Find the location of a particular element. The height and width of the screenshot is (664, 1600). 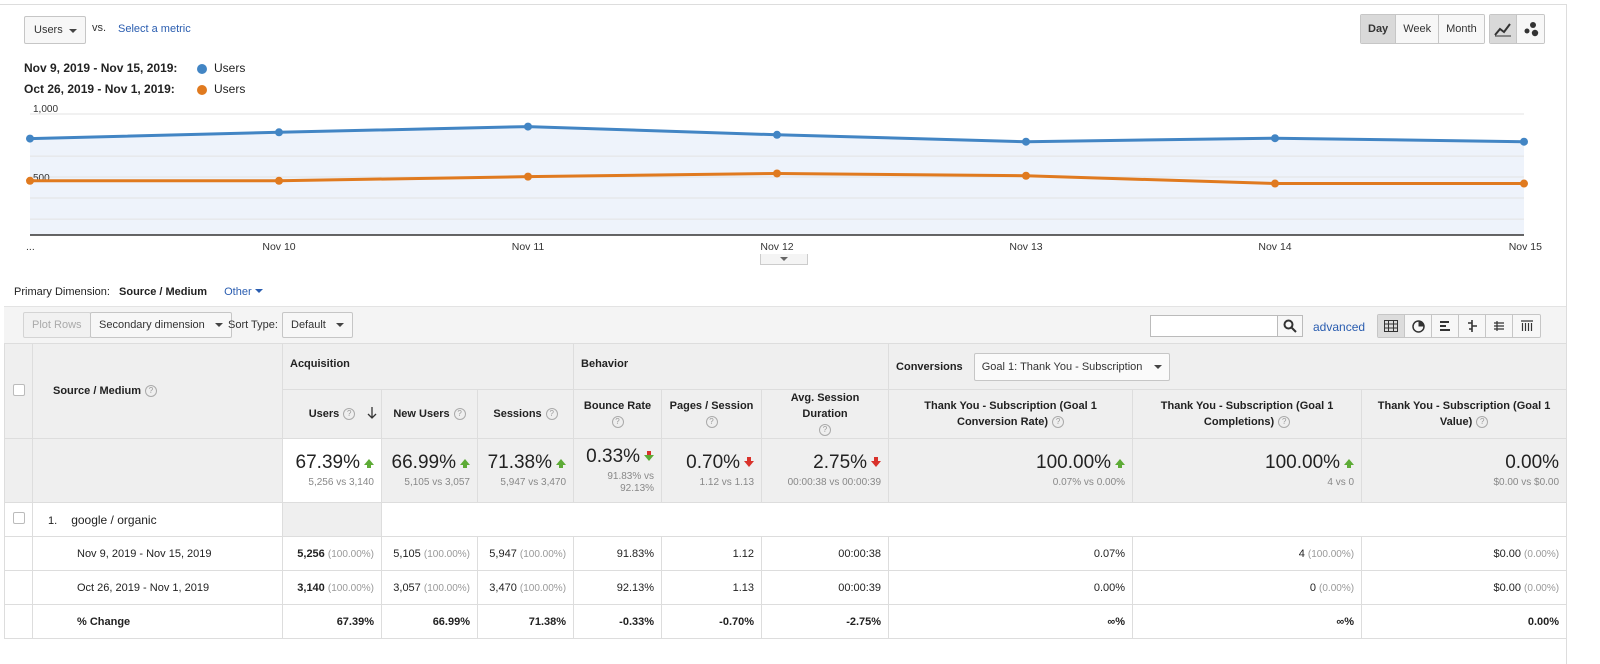

performance-view-button is located at coordinates (1445, 326).